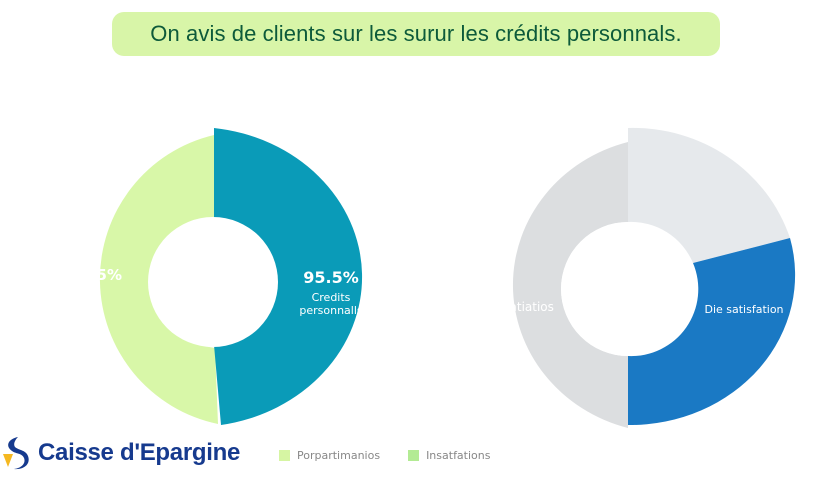 Image resolution: width=836 pixels, height=478 pixels. What do you see at coordinates (743, 309) in the screenshot?
I see `label-die-satisfation: Die satisfation` at bounding box center [743, 309].